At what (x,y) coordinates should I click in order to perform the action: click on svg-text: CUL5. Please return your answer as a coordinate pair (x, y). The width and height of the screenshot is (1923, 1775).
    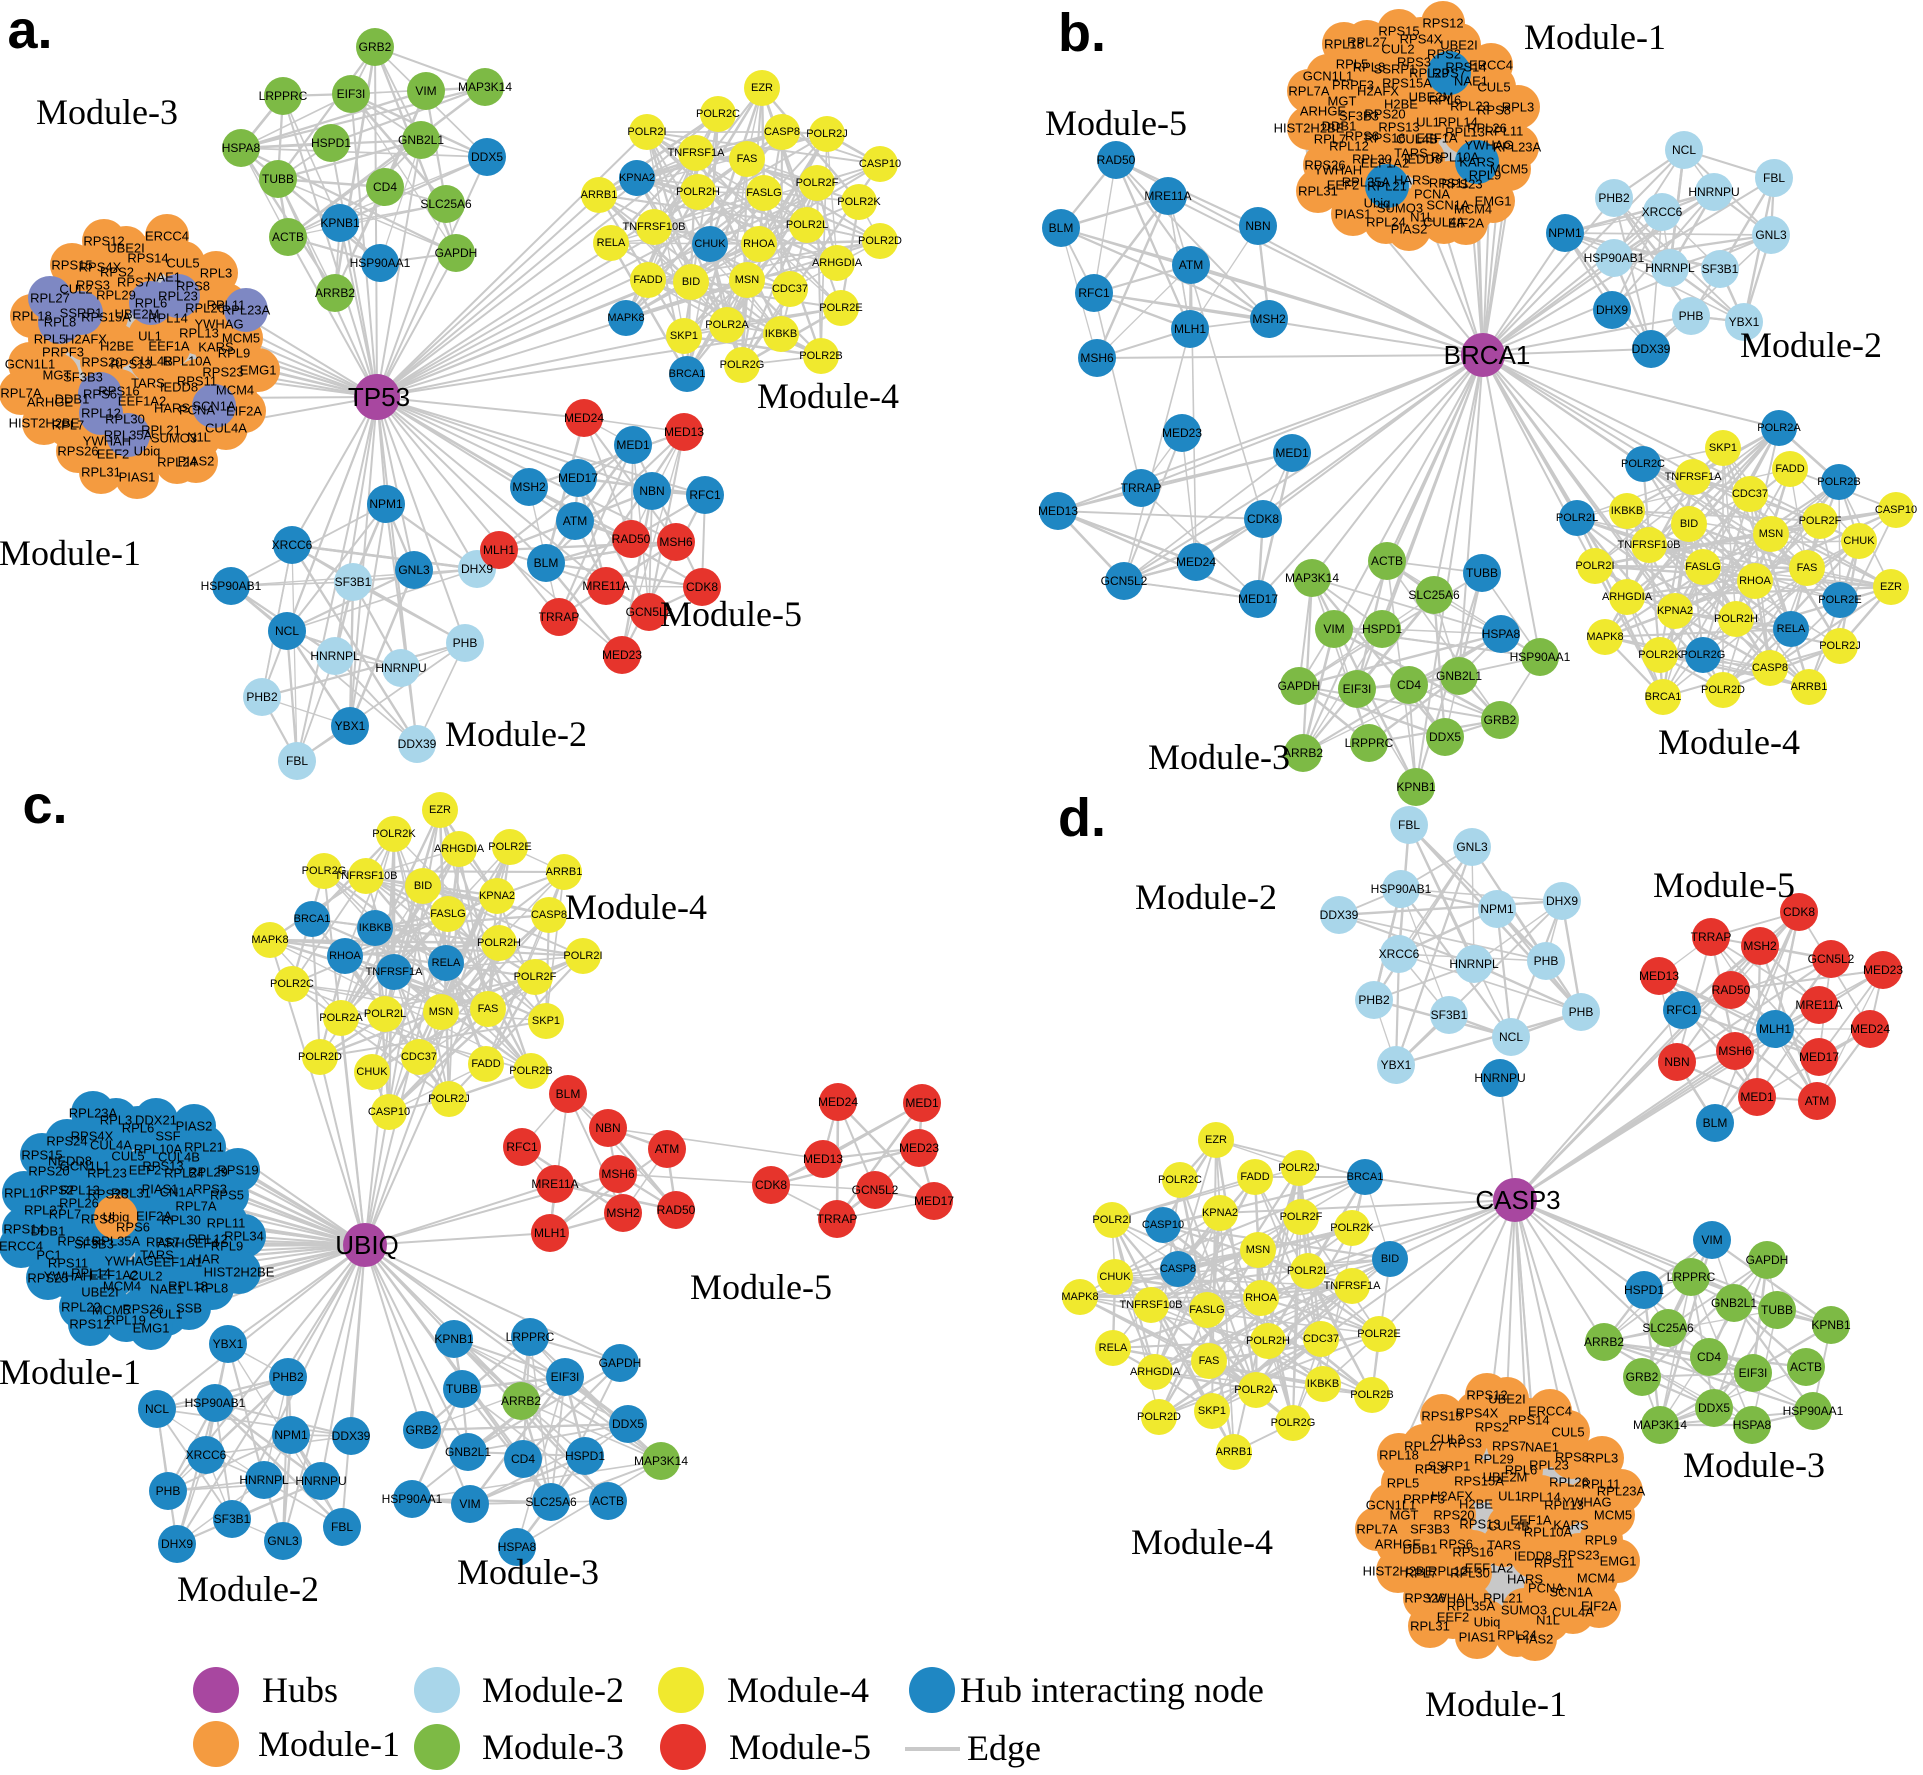
    Looking at the image, I should click on (182, 263).